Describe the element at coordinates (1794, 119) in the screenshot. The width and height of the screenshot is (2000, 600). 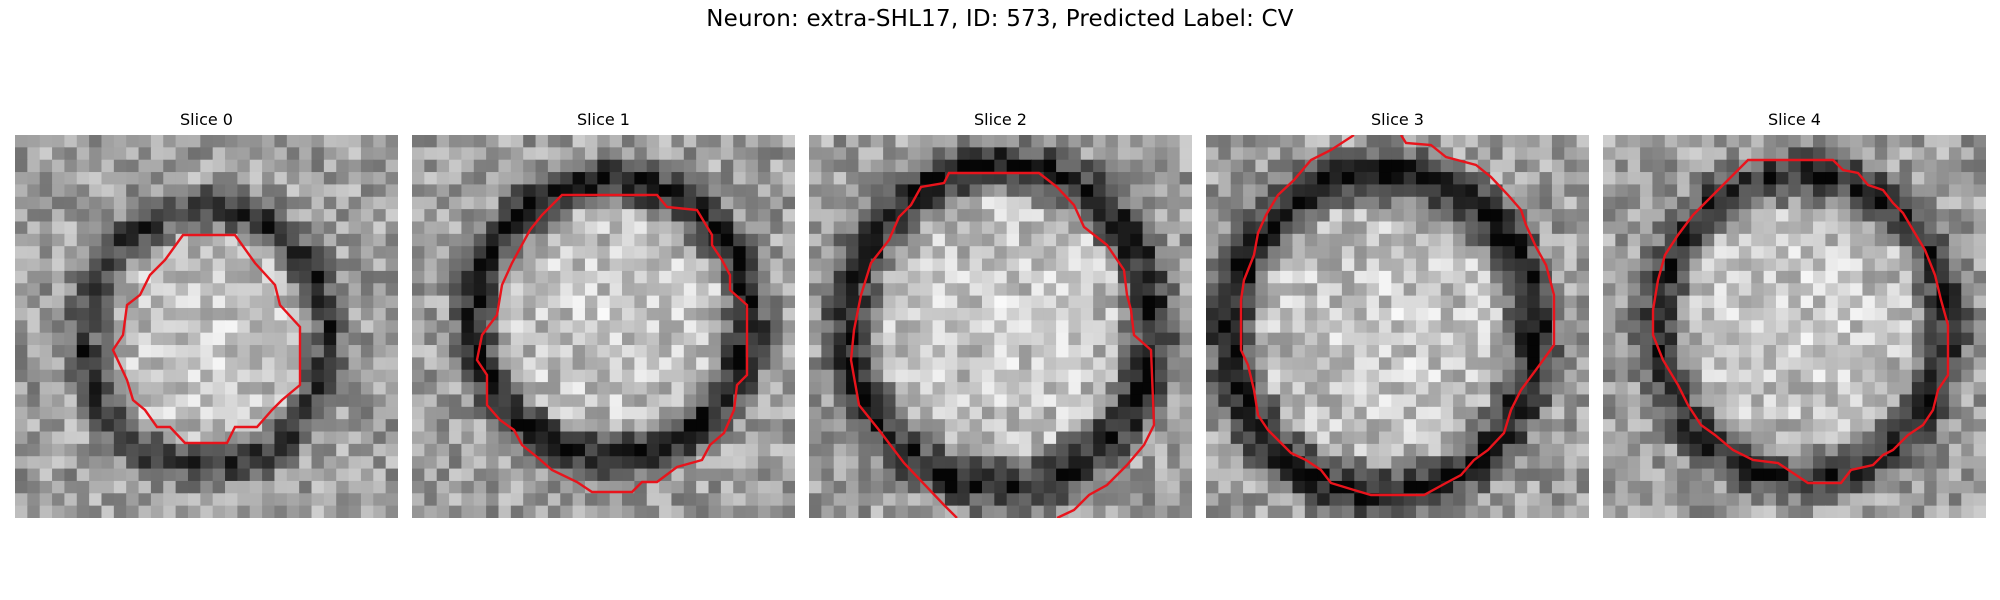
I see `slice-title: Slice 4` at that location.